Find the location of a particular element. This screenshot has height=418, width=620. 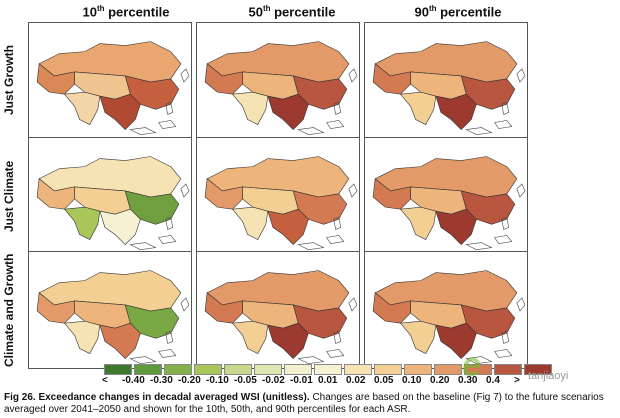

row-label-just-climate: Just Climate is located at coordinates (9, 196).